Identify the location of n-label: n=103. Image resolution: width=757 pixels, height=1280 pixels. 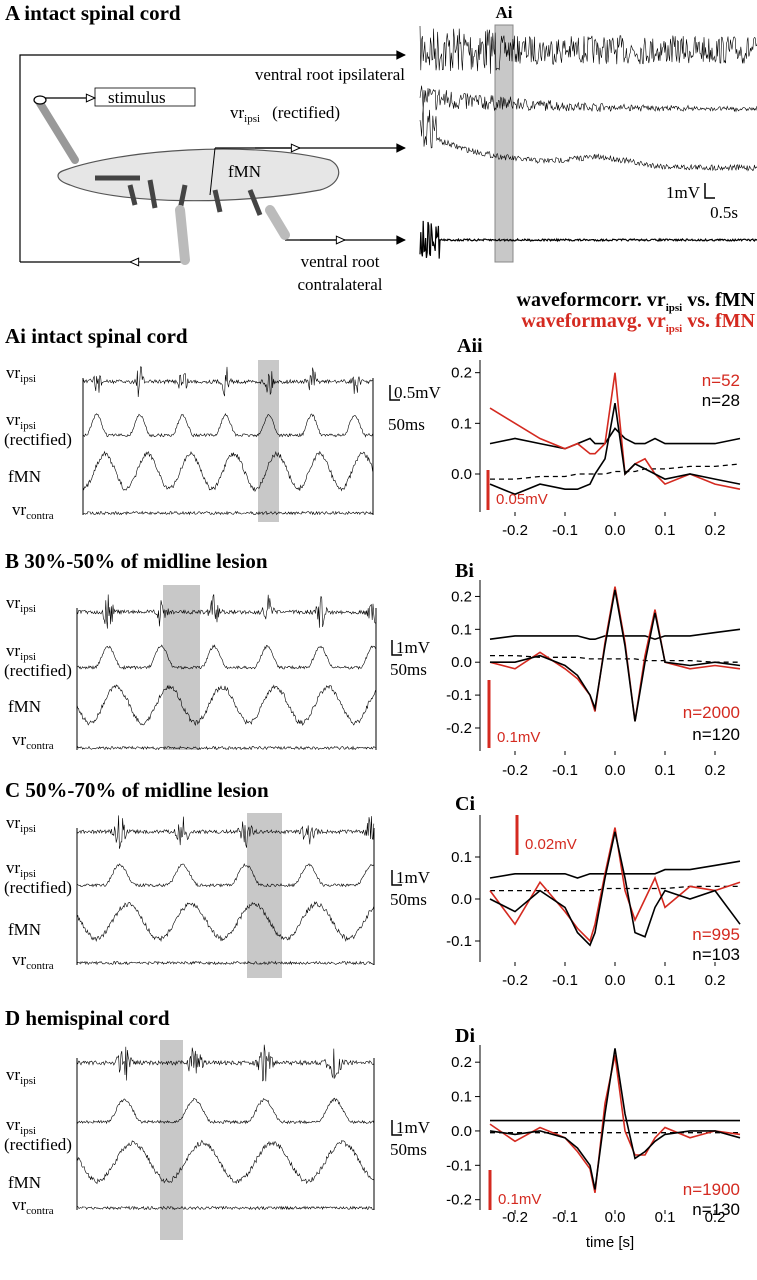
(716, 954).